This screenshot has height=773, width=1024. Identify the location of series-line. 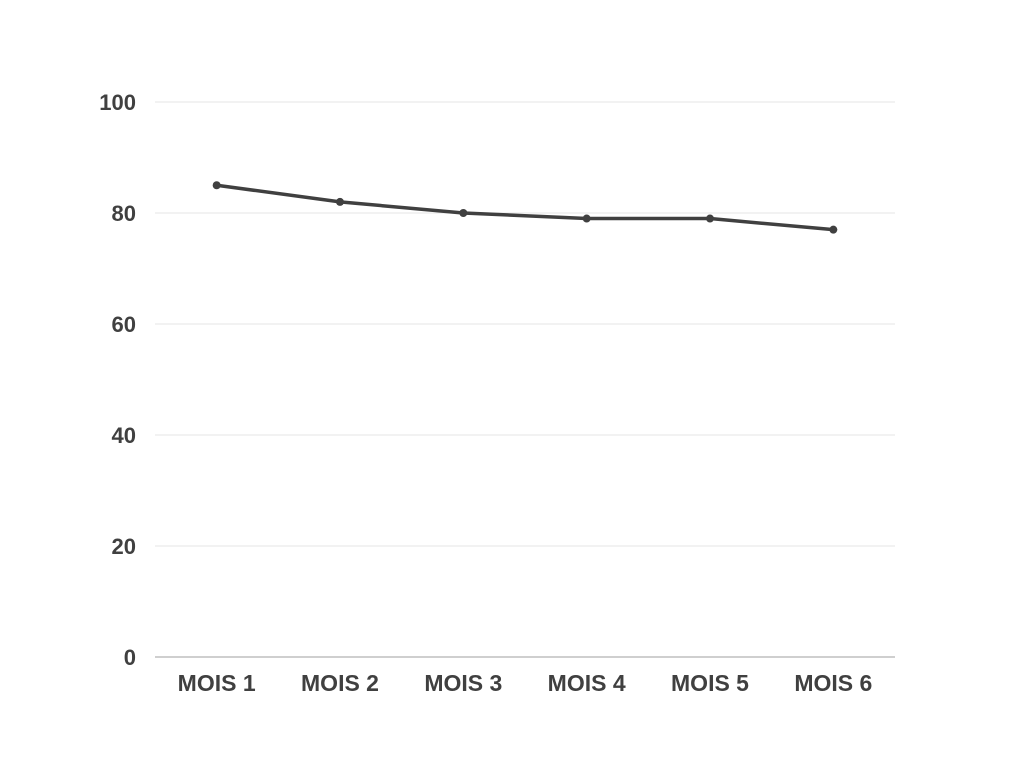
(525, 207).